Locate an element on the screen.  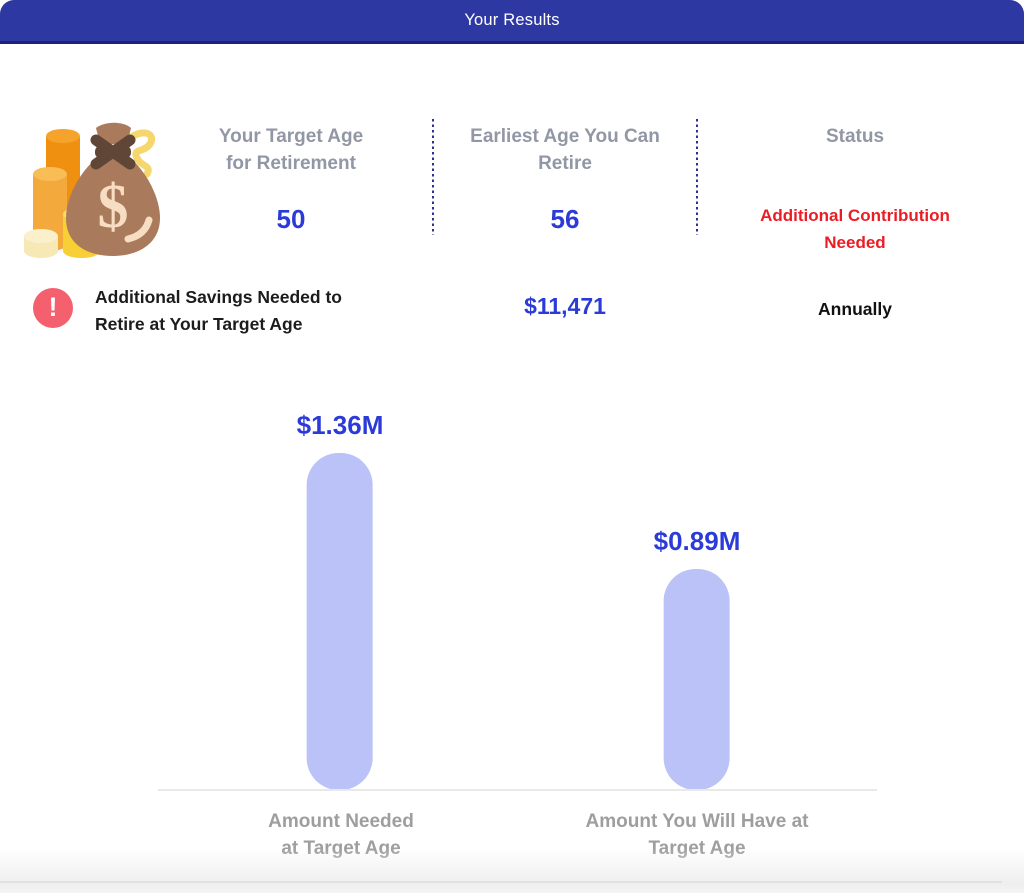
bottom-divider-line is located at coordinates (501, 882).